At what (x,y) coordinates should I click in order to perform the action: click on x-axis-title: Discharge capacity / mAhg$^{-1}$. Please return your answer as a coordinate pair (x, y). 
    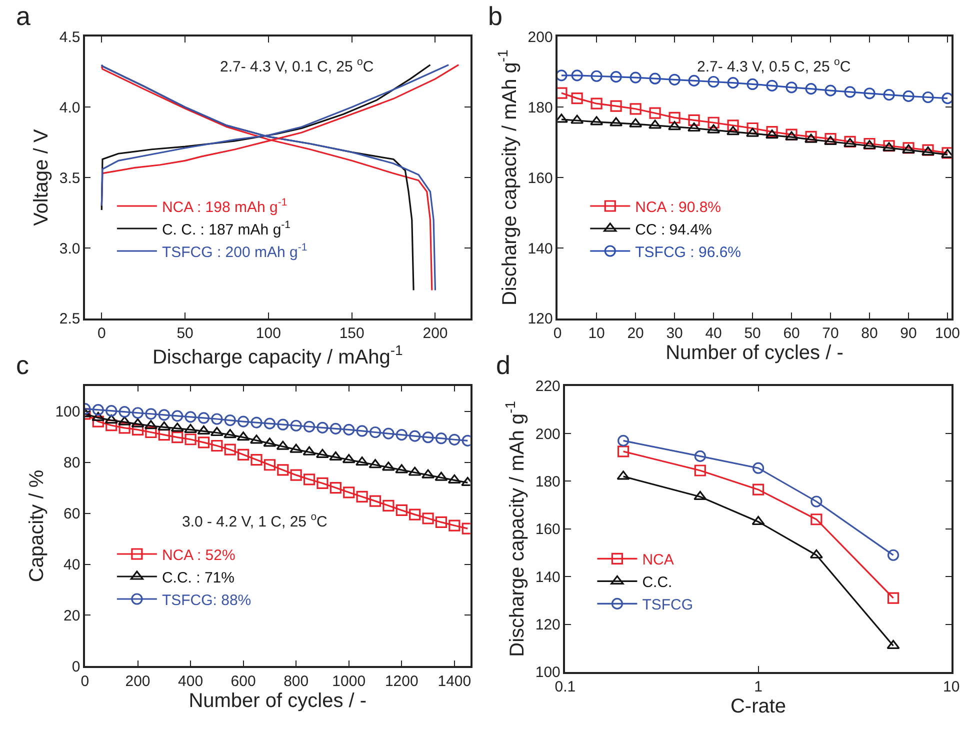
    Looking at the image, I should click on (277, 355).